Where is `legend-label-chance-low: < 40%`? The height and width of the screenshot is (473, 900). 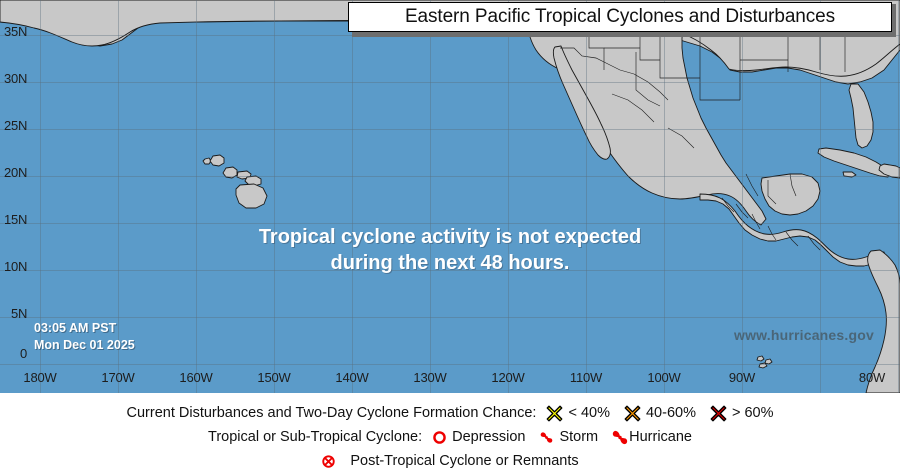 legend-label-chance-low: < 40% is located at coordinates (589, 413).